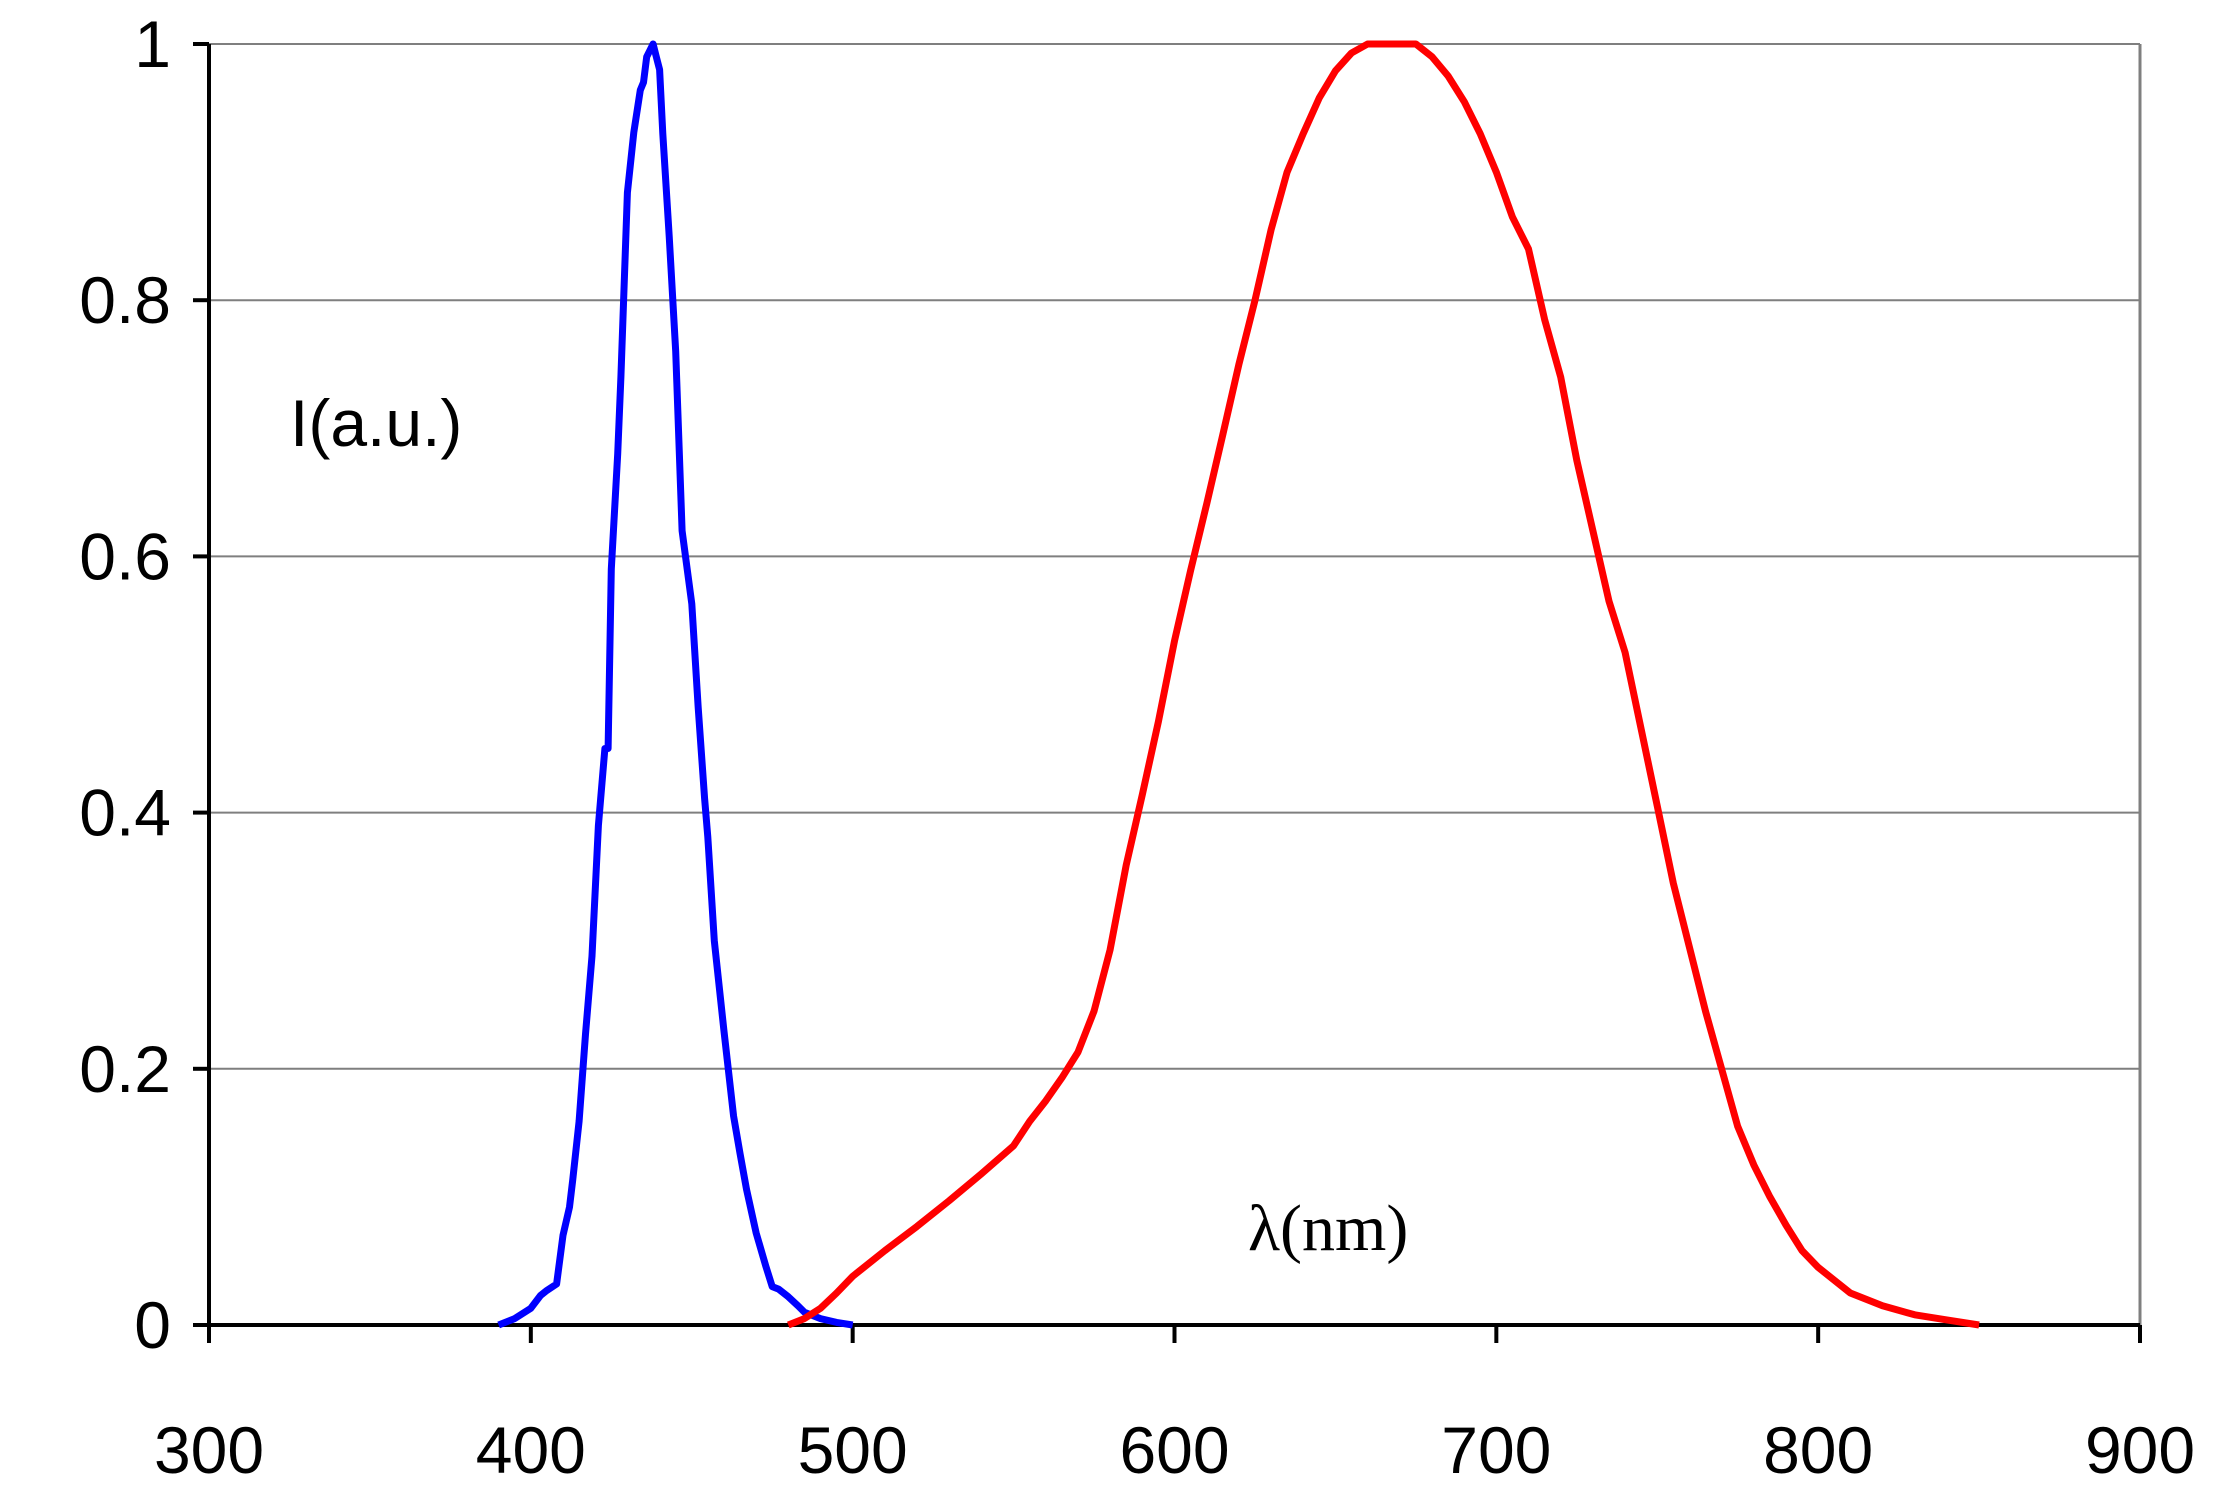 The image size is (2213, 1501). What do you see at coordinates (209, 1450) in the screenshot?
I see `x-tick-label: 300` at bounding box center [209, 1450].